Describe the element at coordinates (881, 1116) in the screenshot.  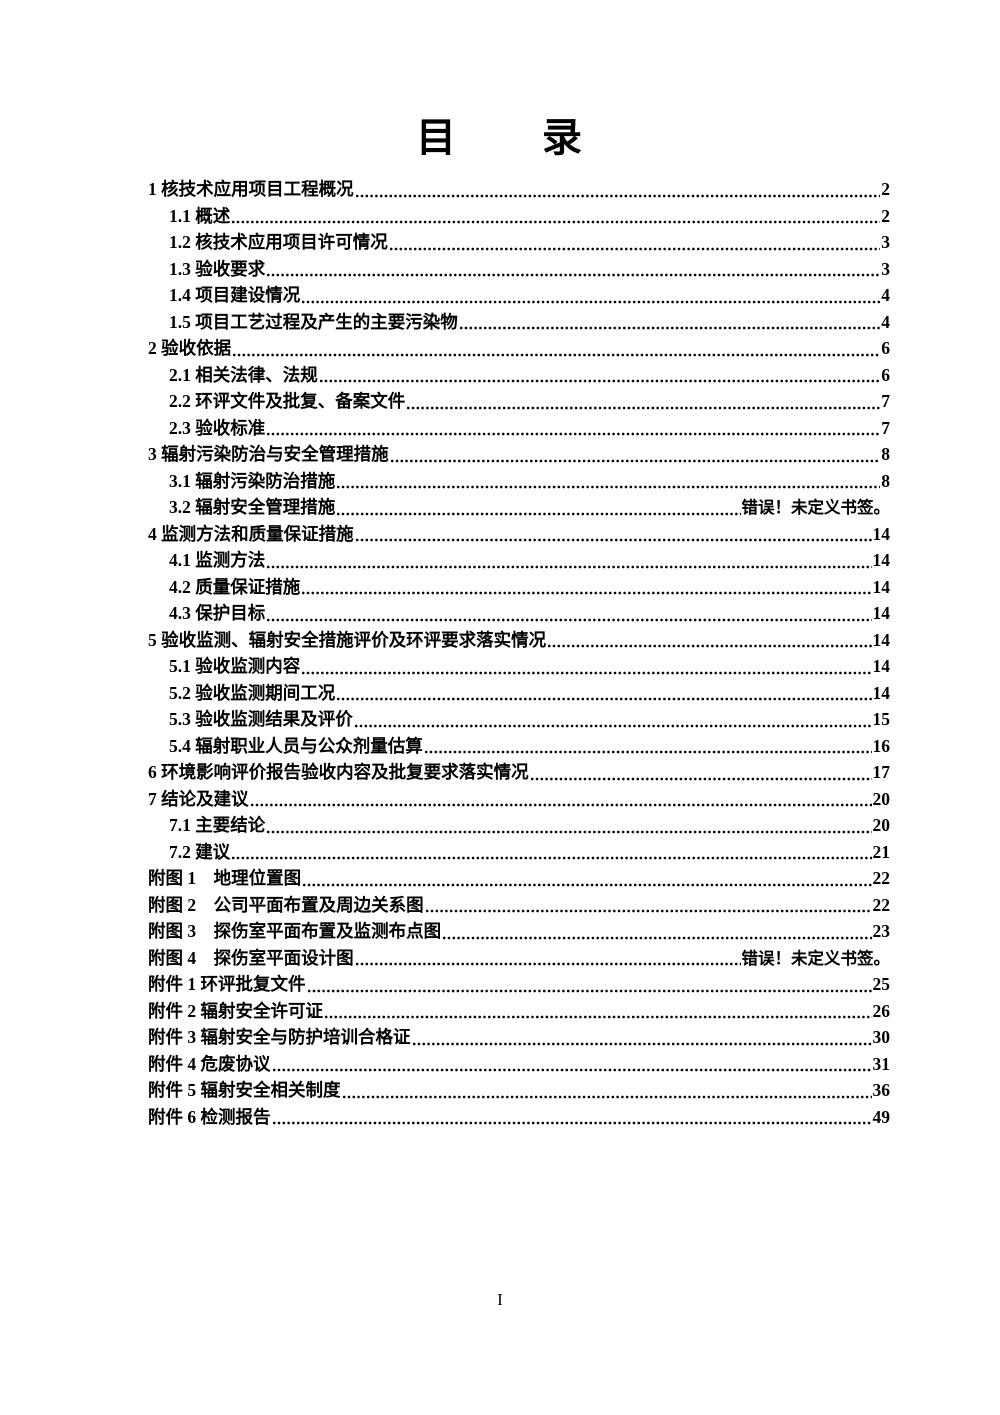
I see `toc-entry-page-number: 49` at that location.